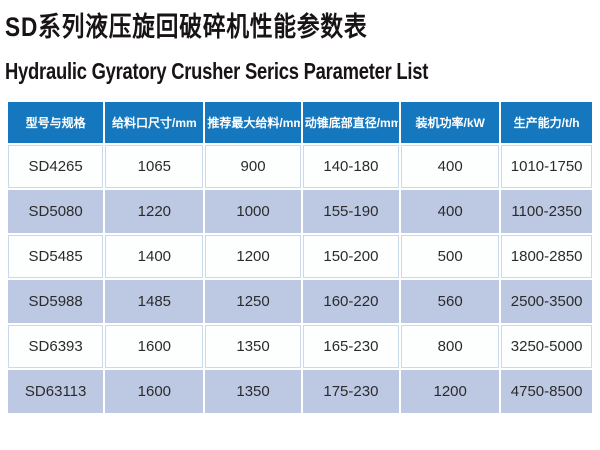 Image resolution: width=600 pixels, height=450 pixels. I want to click on table-row: SD5080 1220 1000 155-190 400 1100-2350, so click(300, 211).